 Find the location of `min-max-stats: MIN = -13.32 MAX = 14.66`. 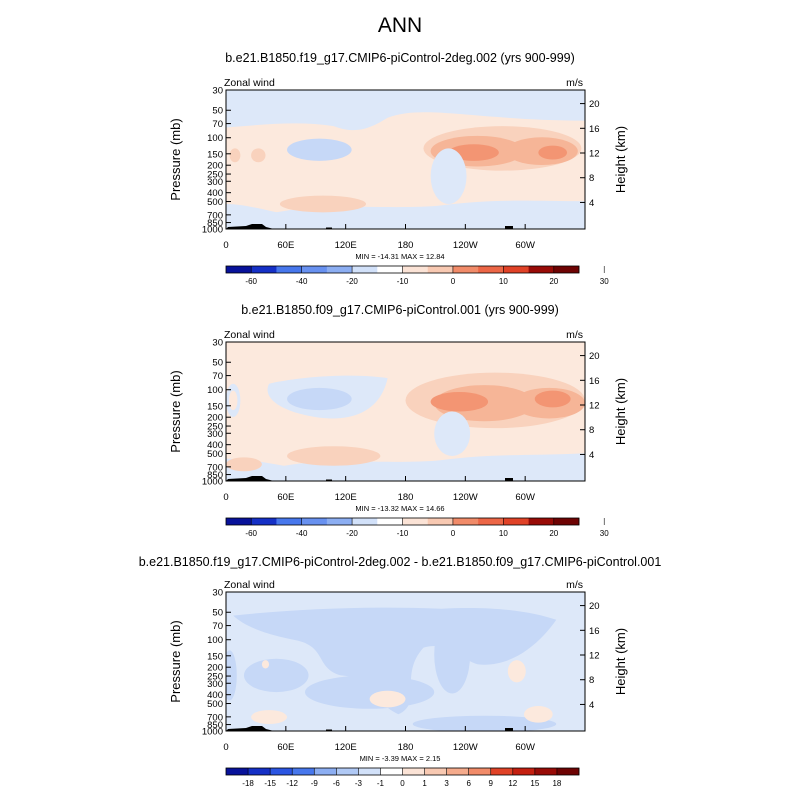

min-max-stats: MIN = -13.32 MAX = 14.66 is located at coordinates (399, 508).